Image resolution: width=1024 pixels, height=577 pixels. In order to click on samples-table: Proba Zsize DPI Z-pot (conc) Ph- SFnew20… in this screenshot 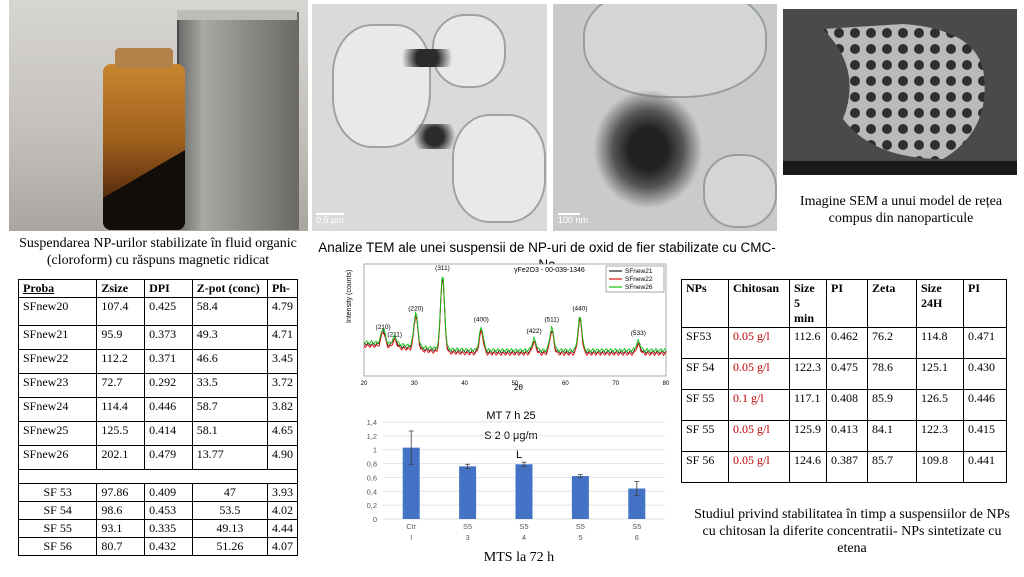, I will do `click(157, 417)`.